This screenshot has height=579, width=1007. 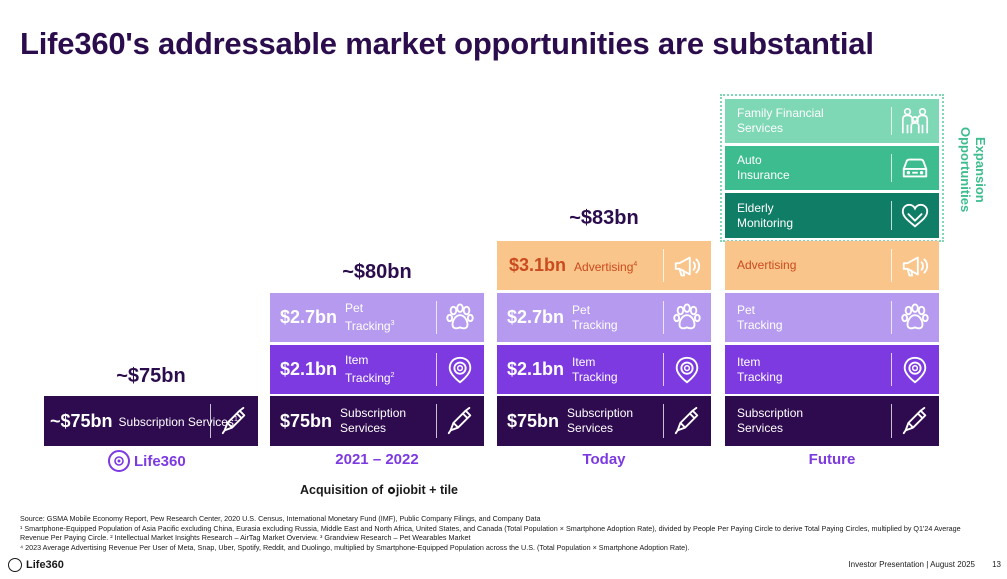 What do you see at coordinates (832, 421) in the screenshot?
I see `col4-subscription-block: Subscription Services` at bounding box center [832, 421].